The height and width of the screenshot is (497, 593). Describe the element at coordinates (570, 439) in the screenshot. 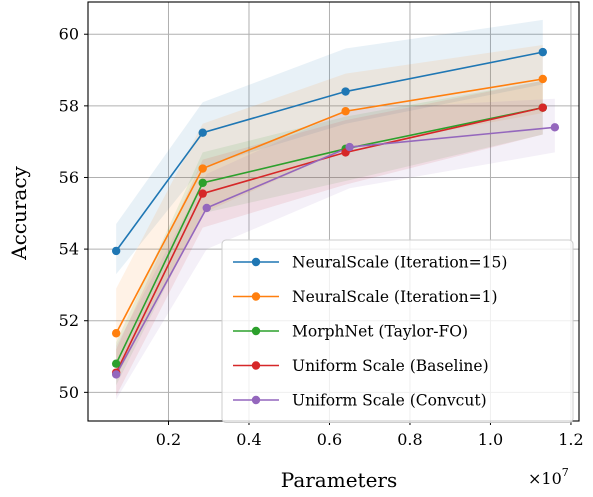

I see `x-tick-label: 1.2` at that location.